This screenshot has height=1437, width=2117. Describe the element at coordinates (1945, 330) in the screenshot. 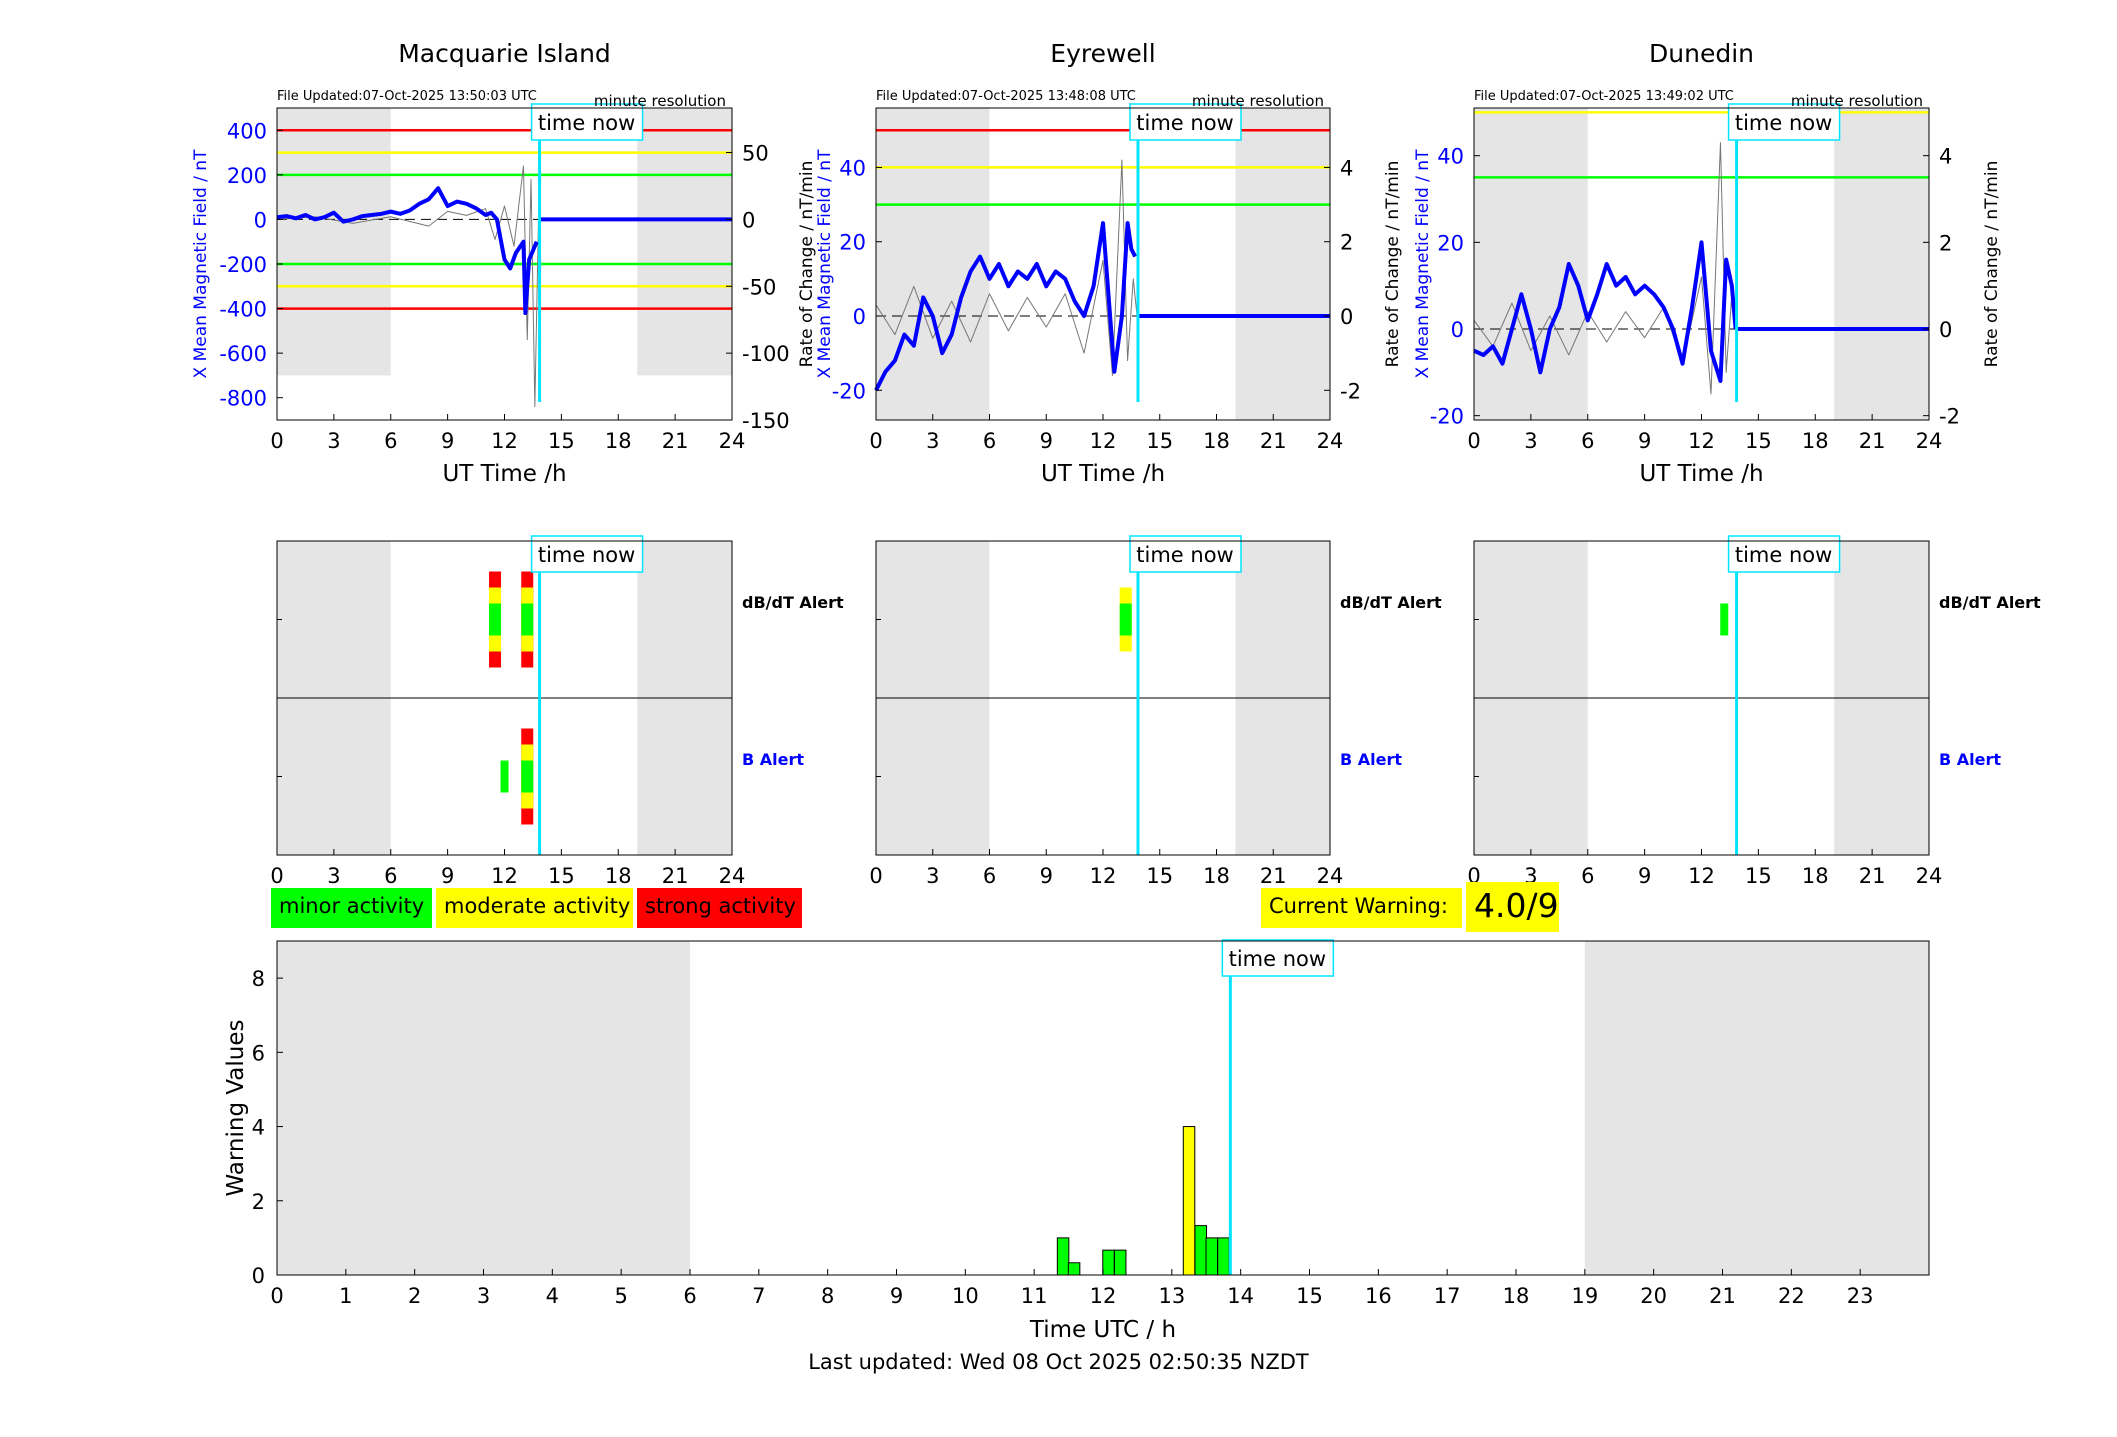

I see `top-2-ytick-right-label: 0` at that location.